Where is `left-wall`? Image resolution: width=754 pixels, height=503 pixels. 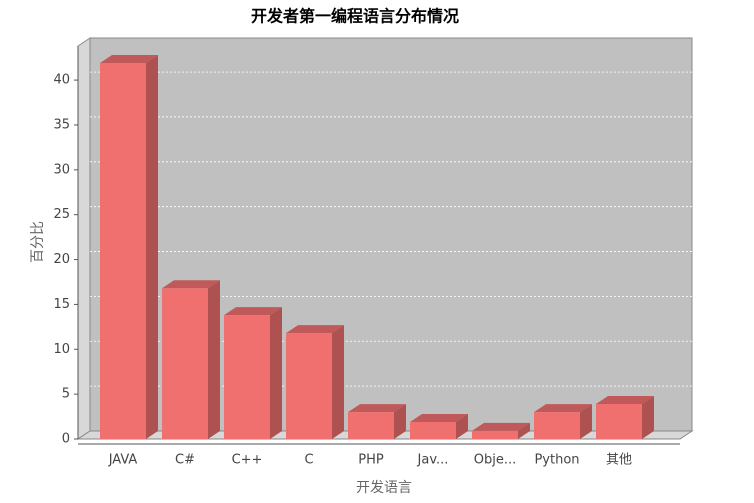 left-wall is located at coordinates (84, 238).